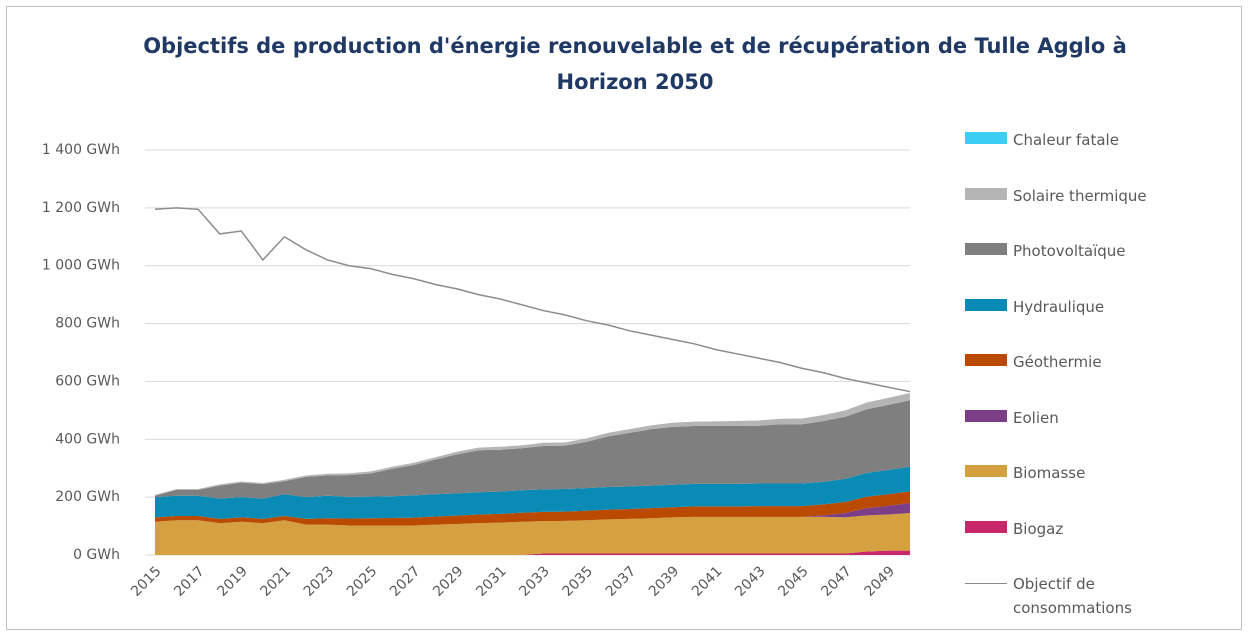  What do you see at coordinates (1057, 362) in the screenshot?
I see `legend-label: Géothermie` at bounding box center [1057, 362].